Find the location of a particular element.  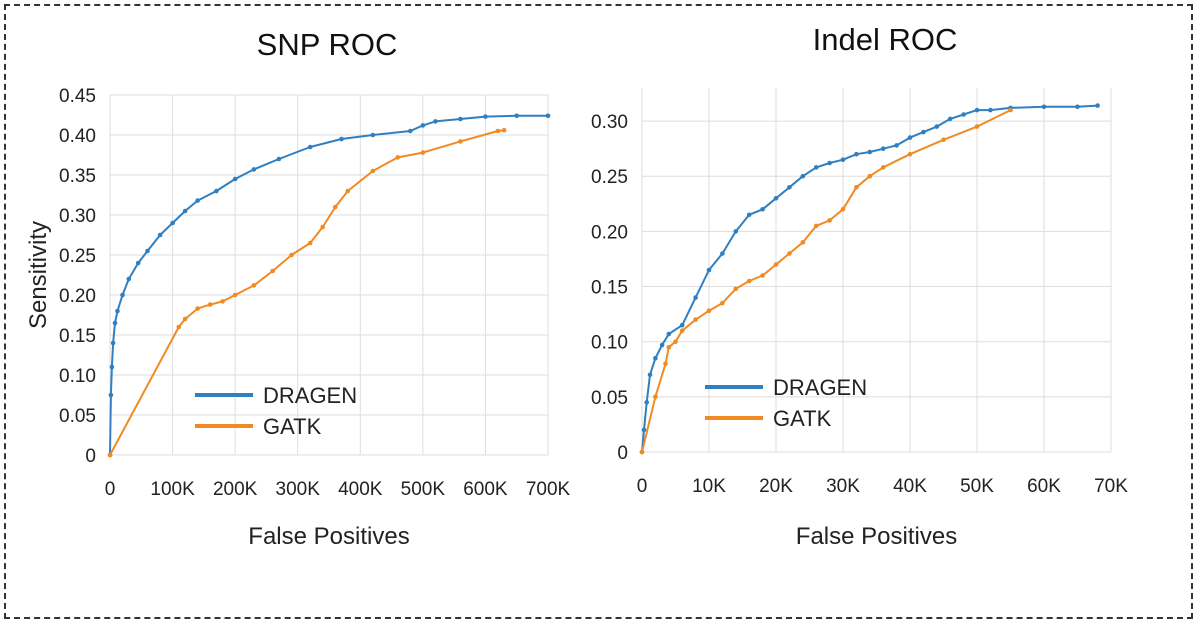

y-tick-label: 0.30 is located at coordinates (77, 216).